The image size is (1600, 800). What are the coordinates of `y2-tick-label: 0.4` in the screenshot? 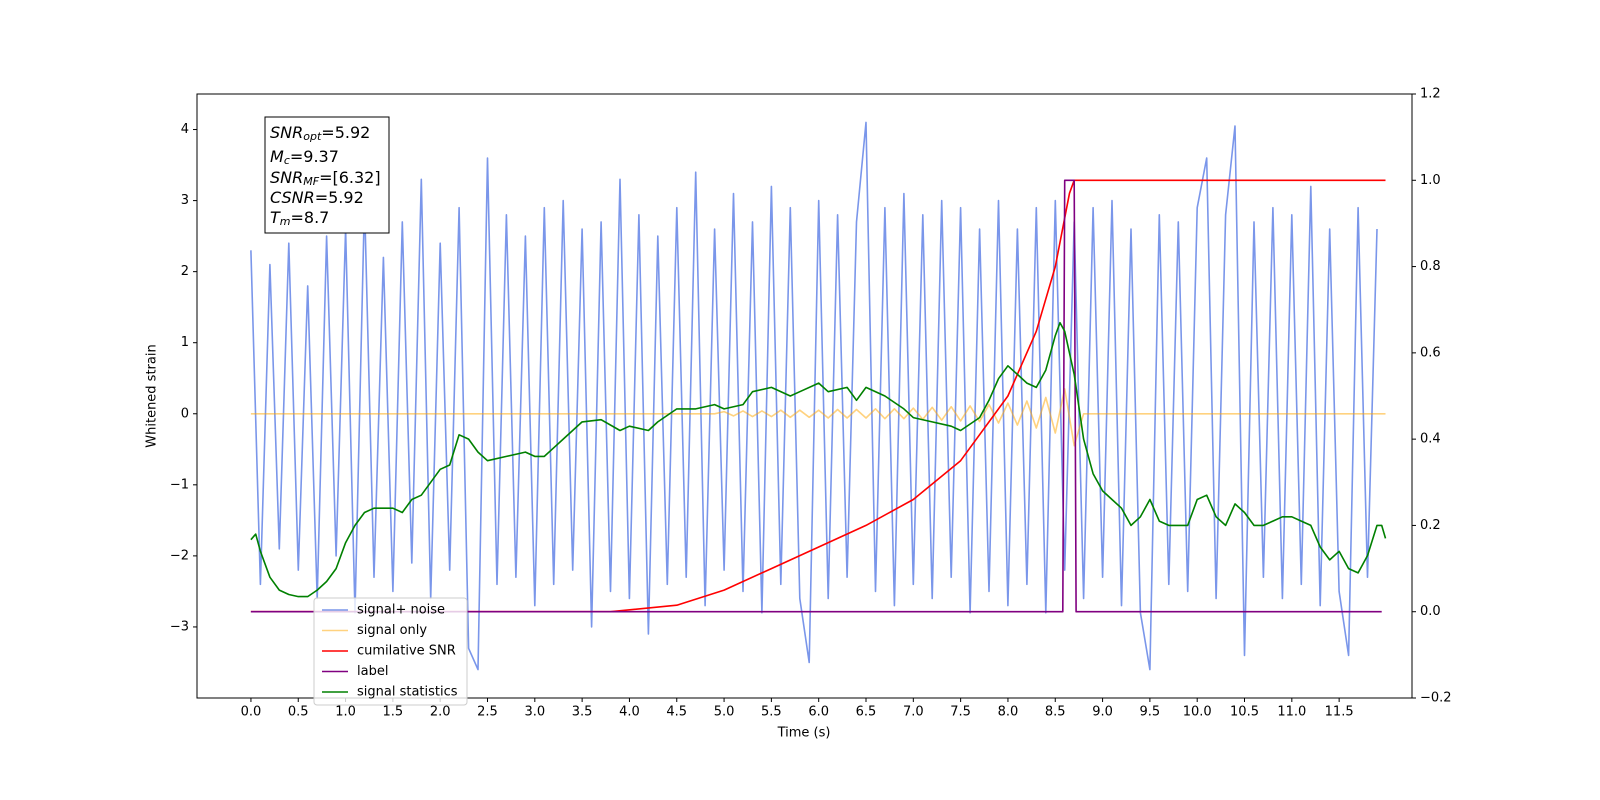 It's located at (1430, 439).